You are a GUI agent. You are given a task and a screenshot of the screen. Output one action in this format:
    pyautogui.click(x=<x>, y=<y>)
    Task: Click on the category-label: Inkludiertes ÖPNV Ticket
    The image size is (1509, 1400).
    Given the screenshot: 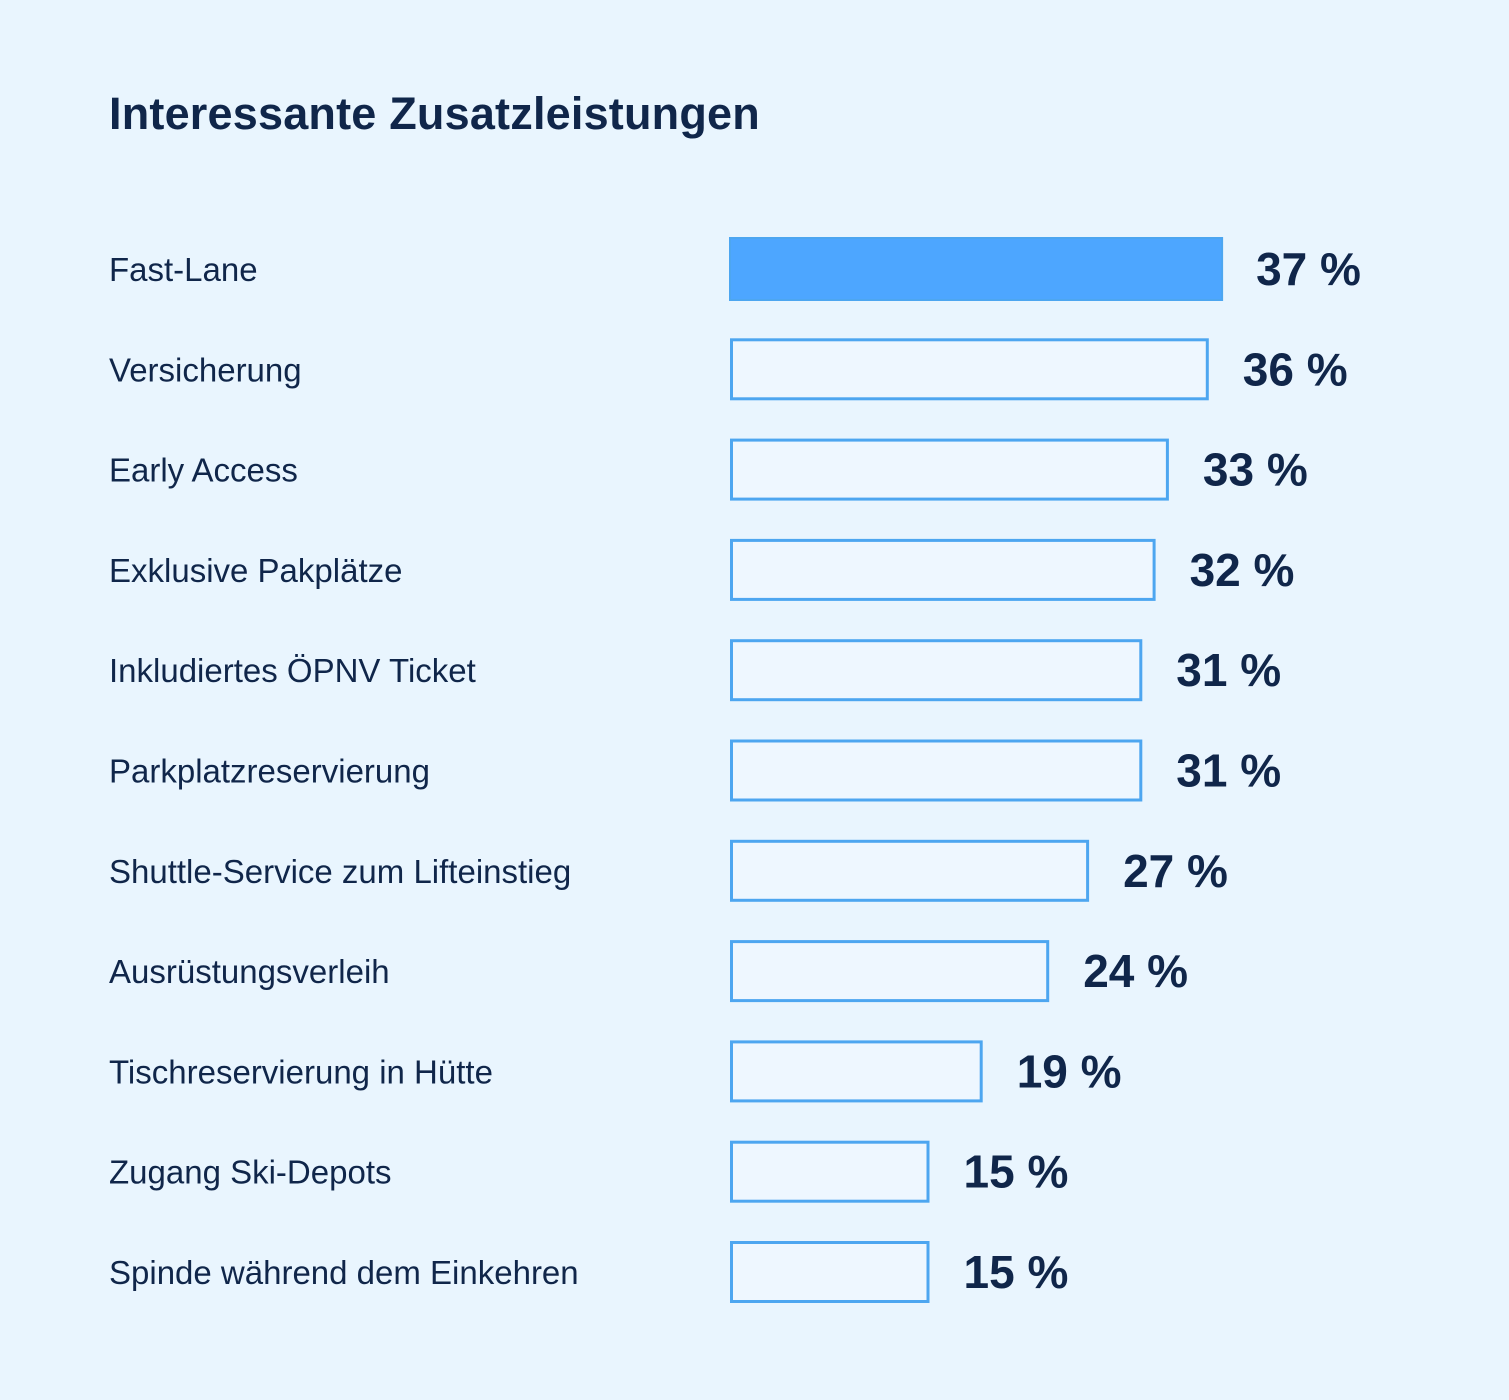 What is the action you would take?
    pyautogui.click(x=292, y=670)
    